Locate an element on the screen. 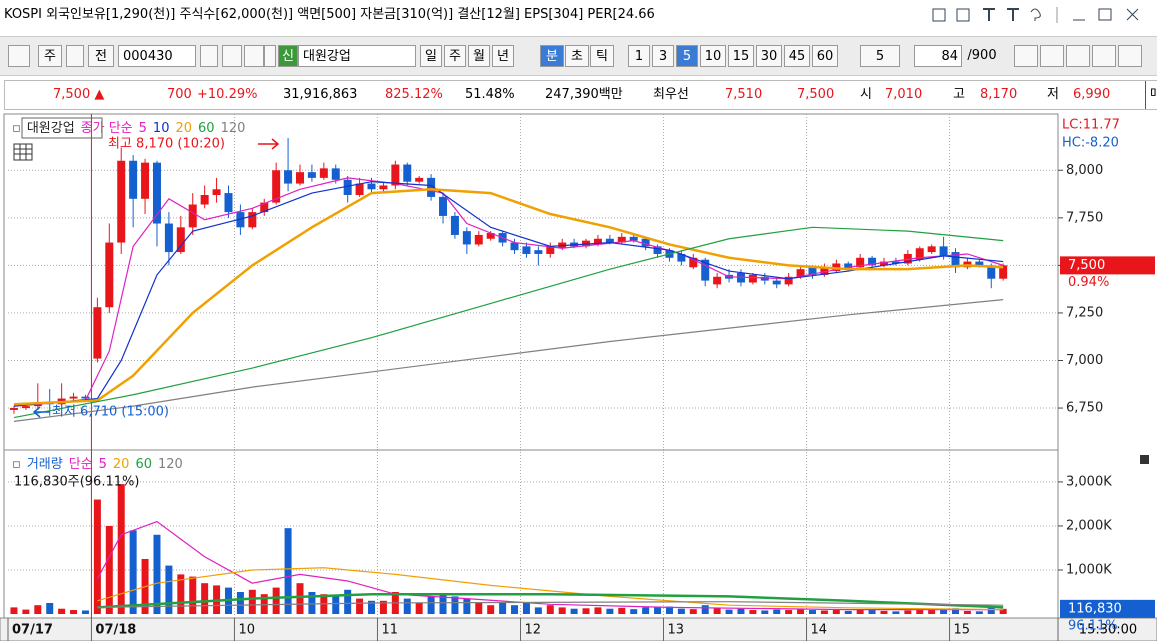  toolbar-item: 틱 is located at coordinates (602, 56).